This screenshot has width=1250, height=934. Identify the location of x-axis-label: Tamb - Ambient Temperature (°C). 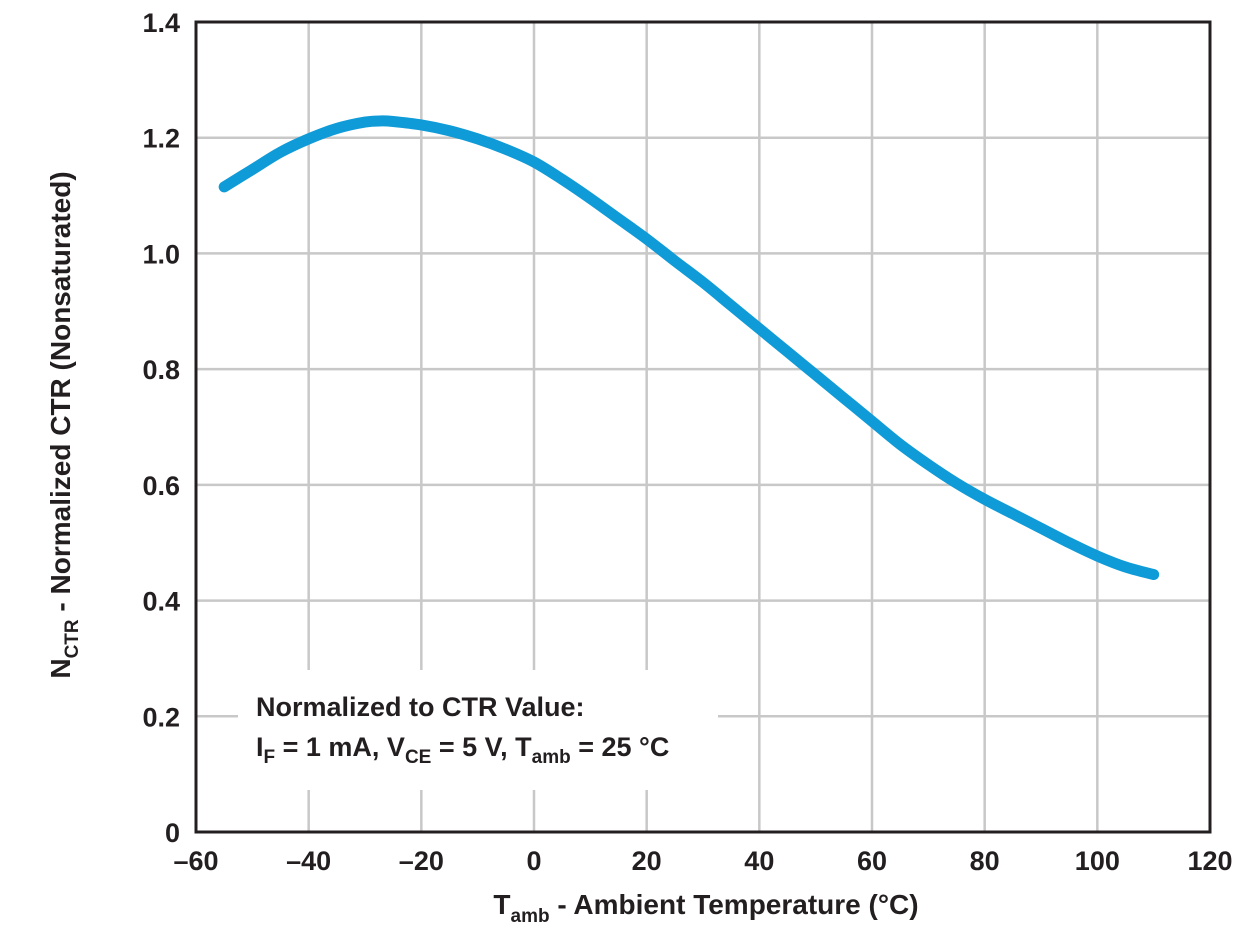
(705, 908).